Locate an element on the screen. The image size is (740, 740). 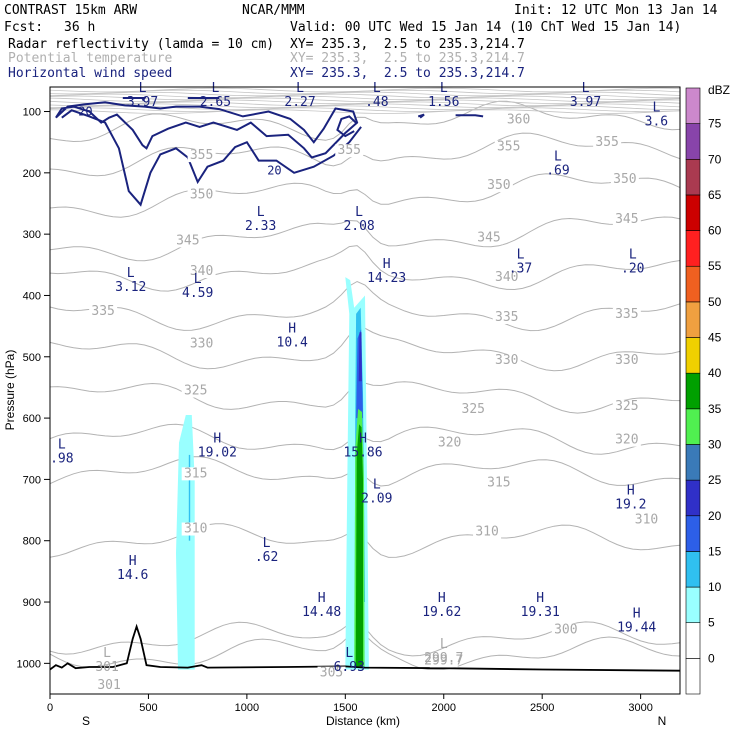
wind-extremum-value: 19.62 is located at coordinates (441, 612).